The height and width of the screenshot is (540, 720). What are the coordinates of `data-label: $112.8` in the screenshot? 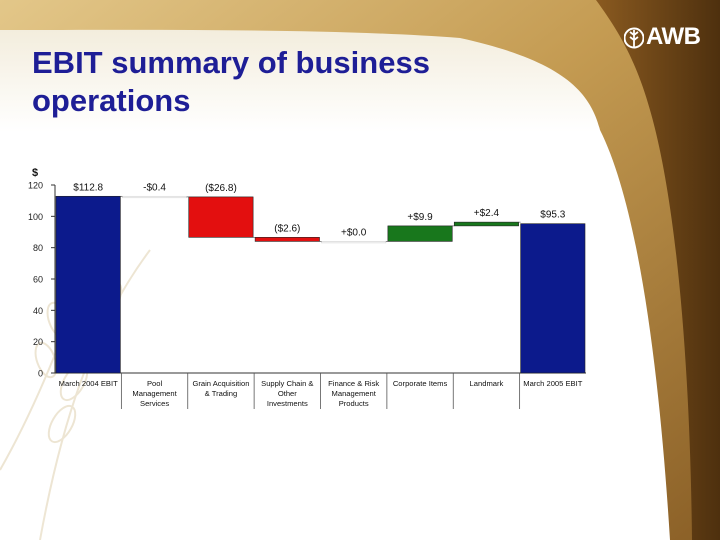 It's located at (88, 187).